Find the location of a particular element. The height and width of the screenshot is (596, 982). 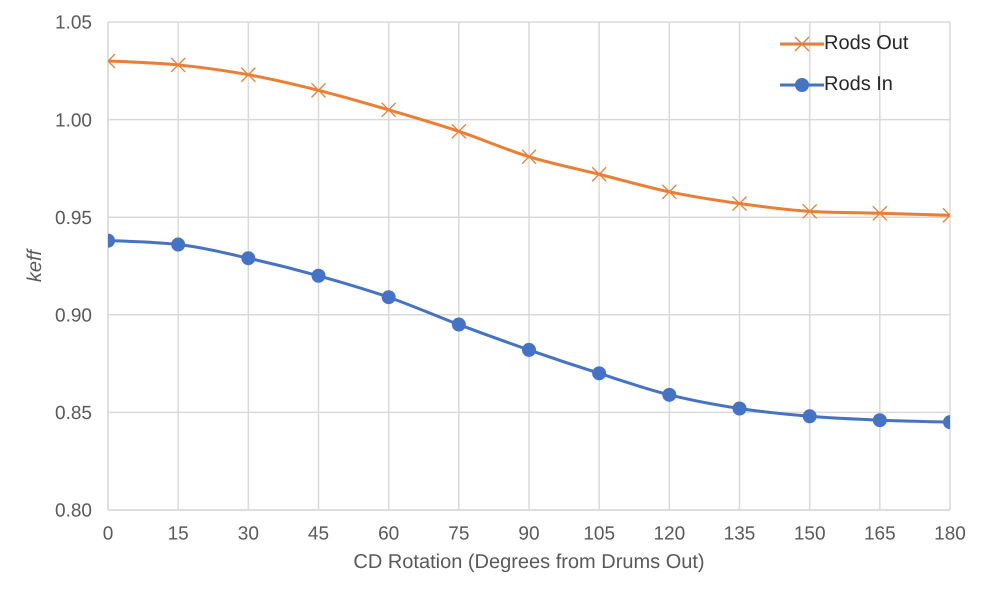

x-tick-label: 120 is located at coordinates (669, 533).